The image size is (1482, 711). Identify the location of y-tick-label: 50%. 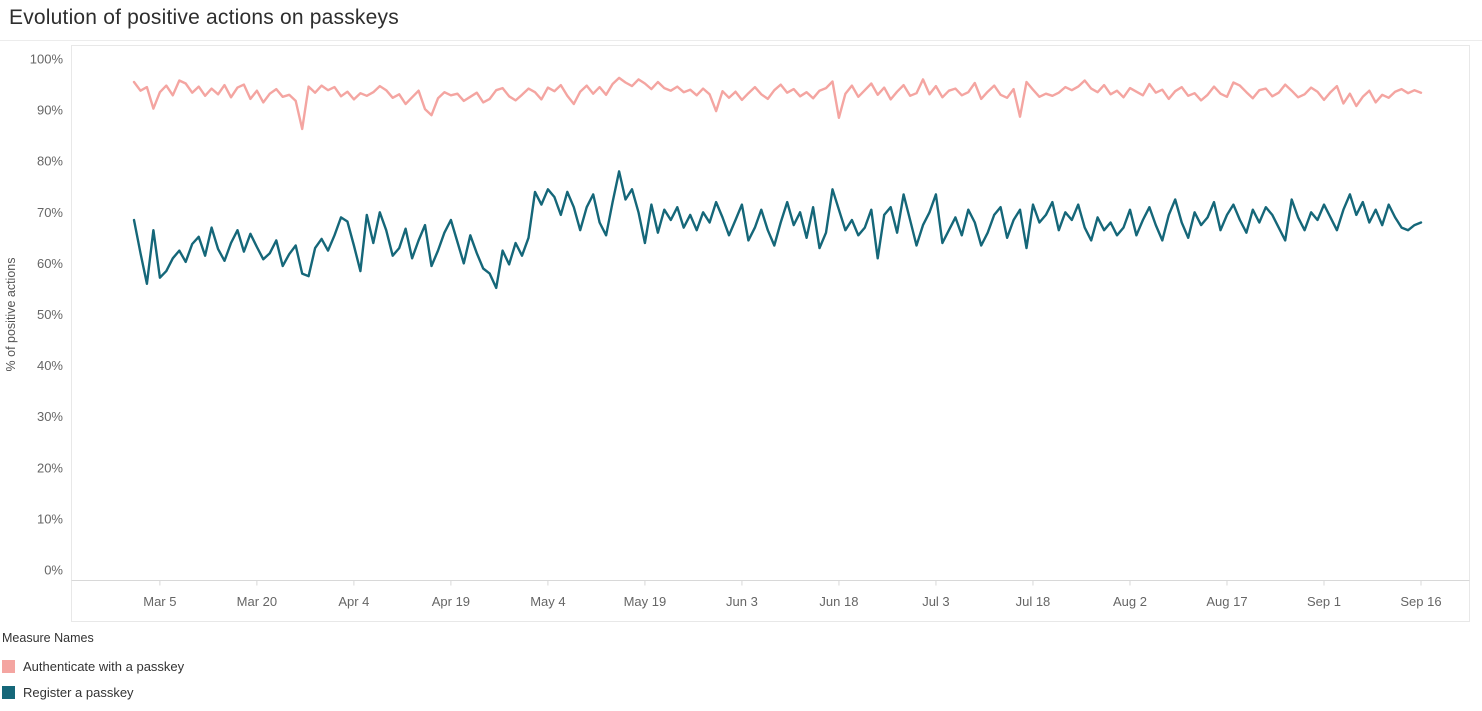
(50, 314).